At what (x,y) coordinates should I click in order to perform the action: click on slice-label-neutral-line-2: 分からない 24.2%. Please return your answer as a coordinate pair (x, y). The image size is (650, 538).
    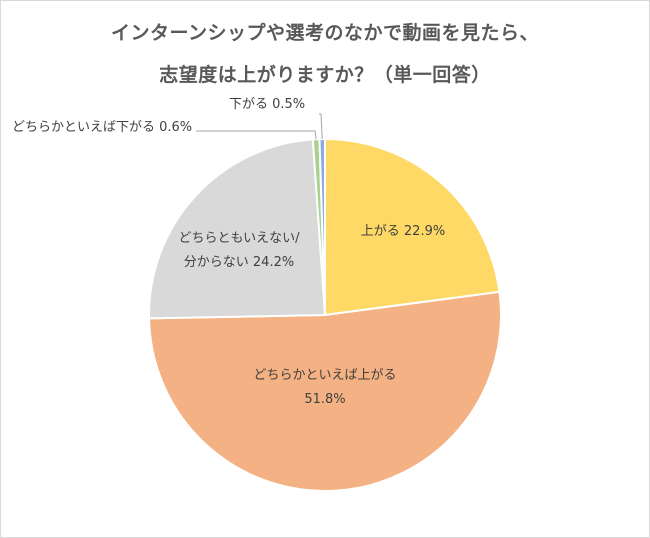
    Looking at the image, I should click on (239, 262).